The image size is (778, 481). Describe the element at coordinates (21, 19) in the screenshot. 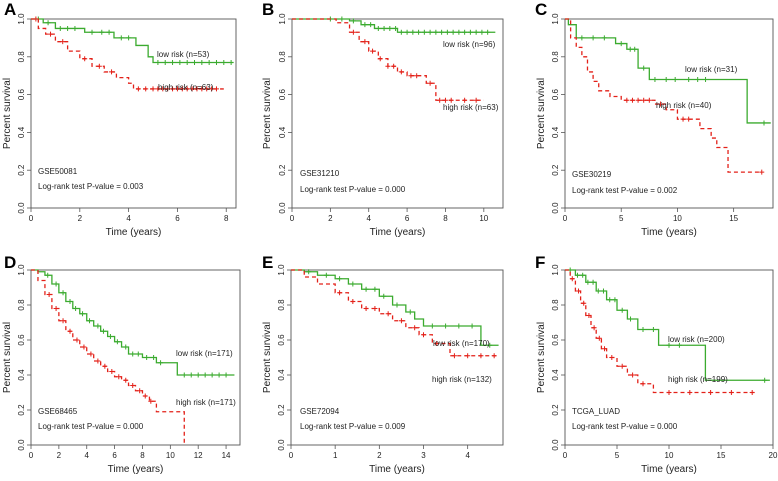

I see `y-tick-label: 1.0` at that location.